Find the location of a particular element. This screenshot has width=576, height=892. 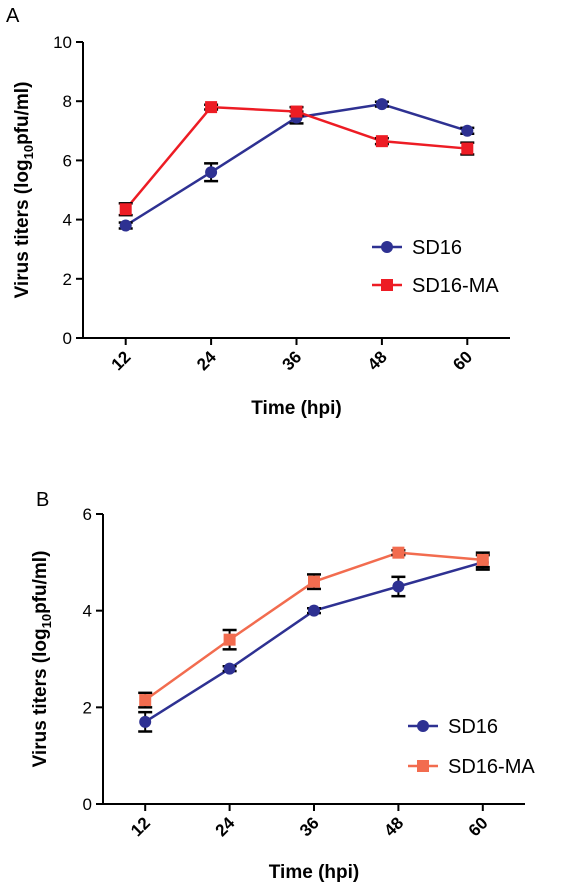

y-tick-label: 8 is located at coordinates (67, 101).